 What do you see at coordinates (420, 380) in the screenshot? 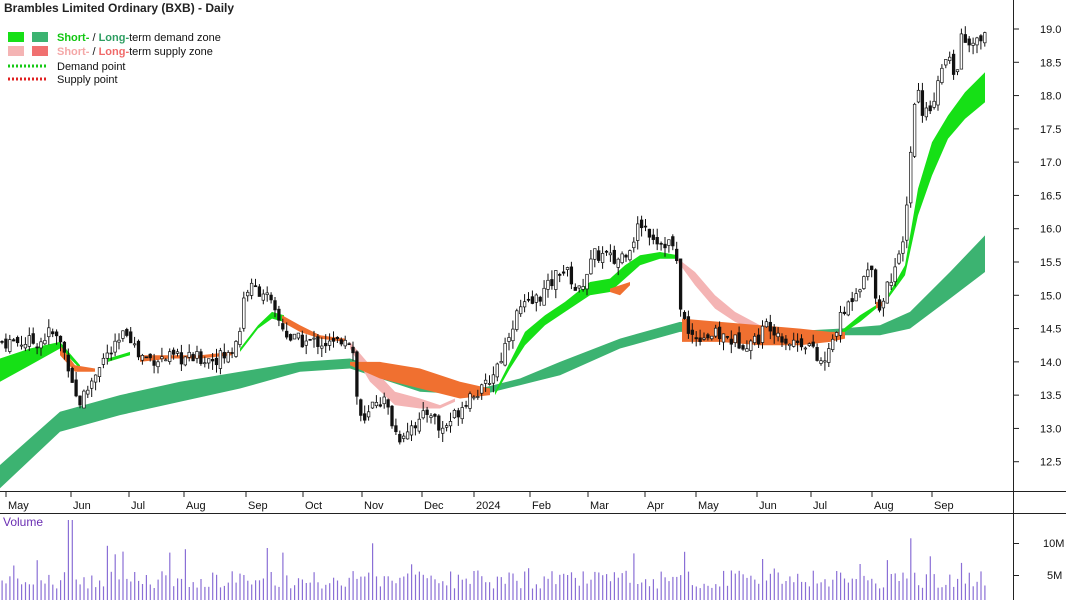
I see `long-term-supply-zone-band` at bounding box center [420, 380].